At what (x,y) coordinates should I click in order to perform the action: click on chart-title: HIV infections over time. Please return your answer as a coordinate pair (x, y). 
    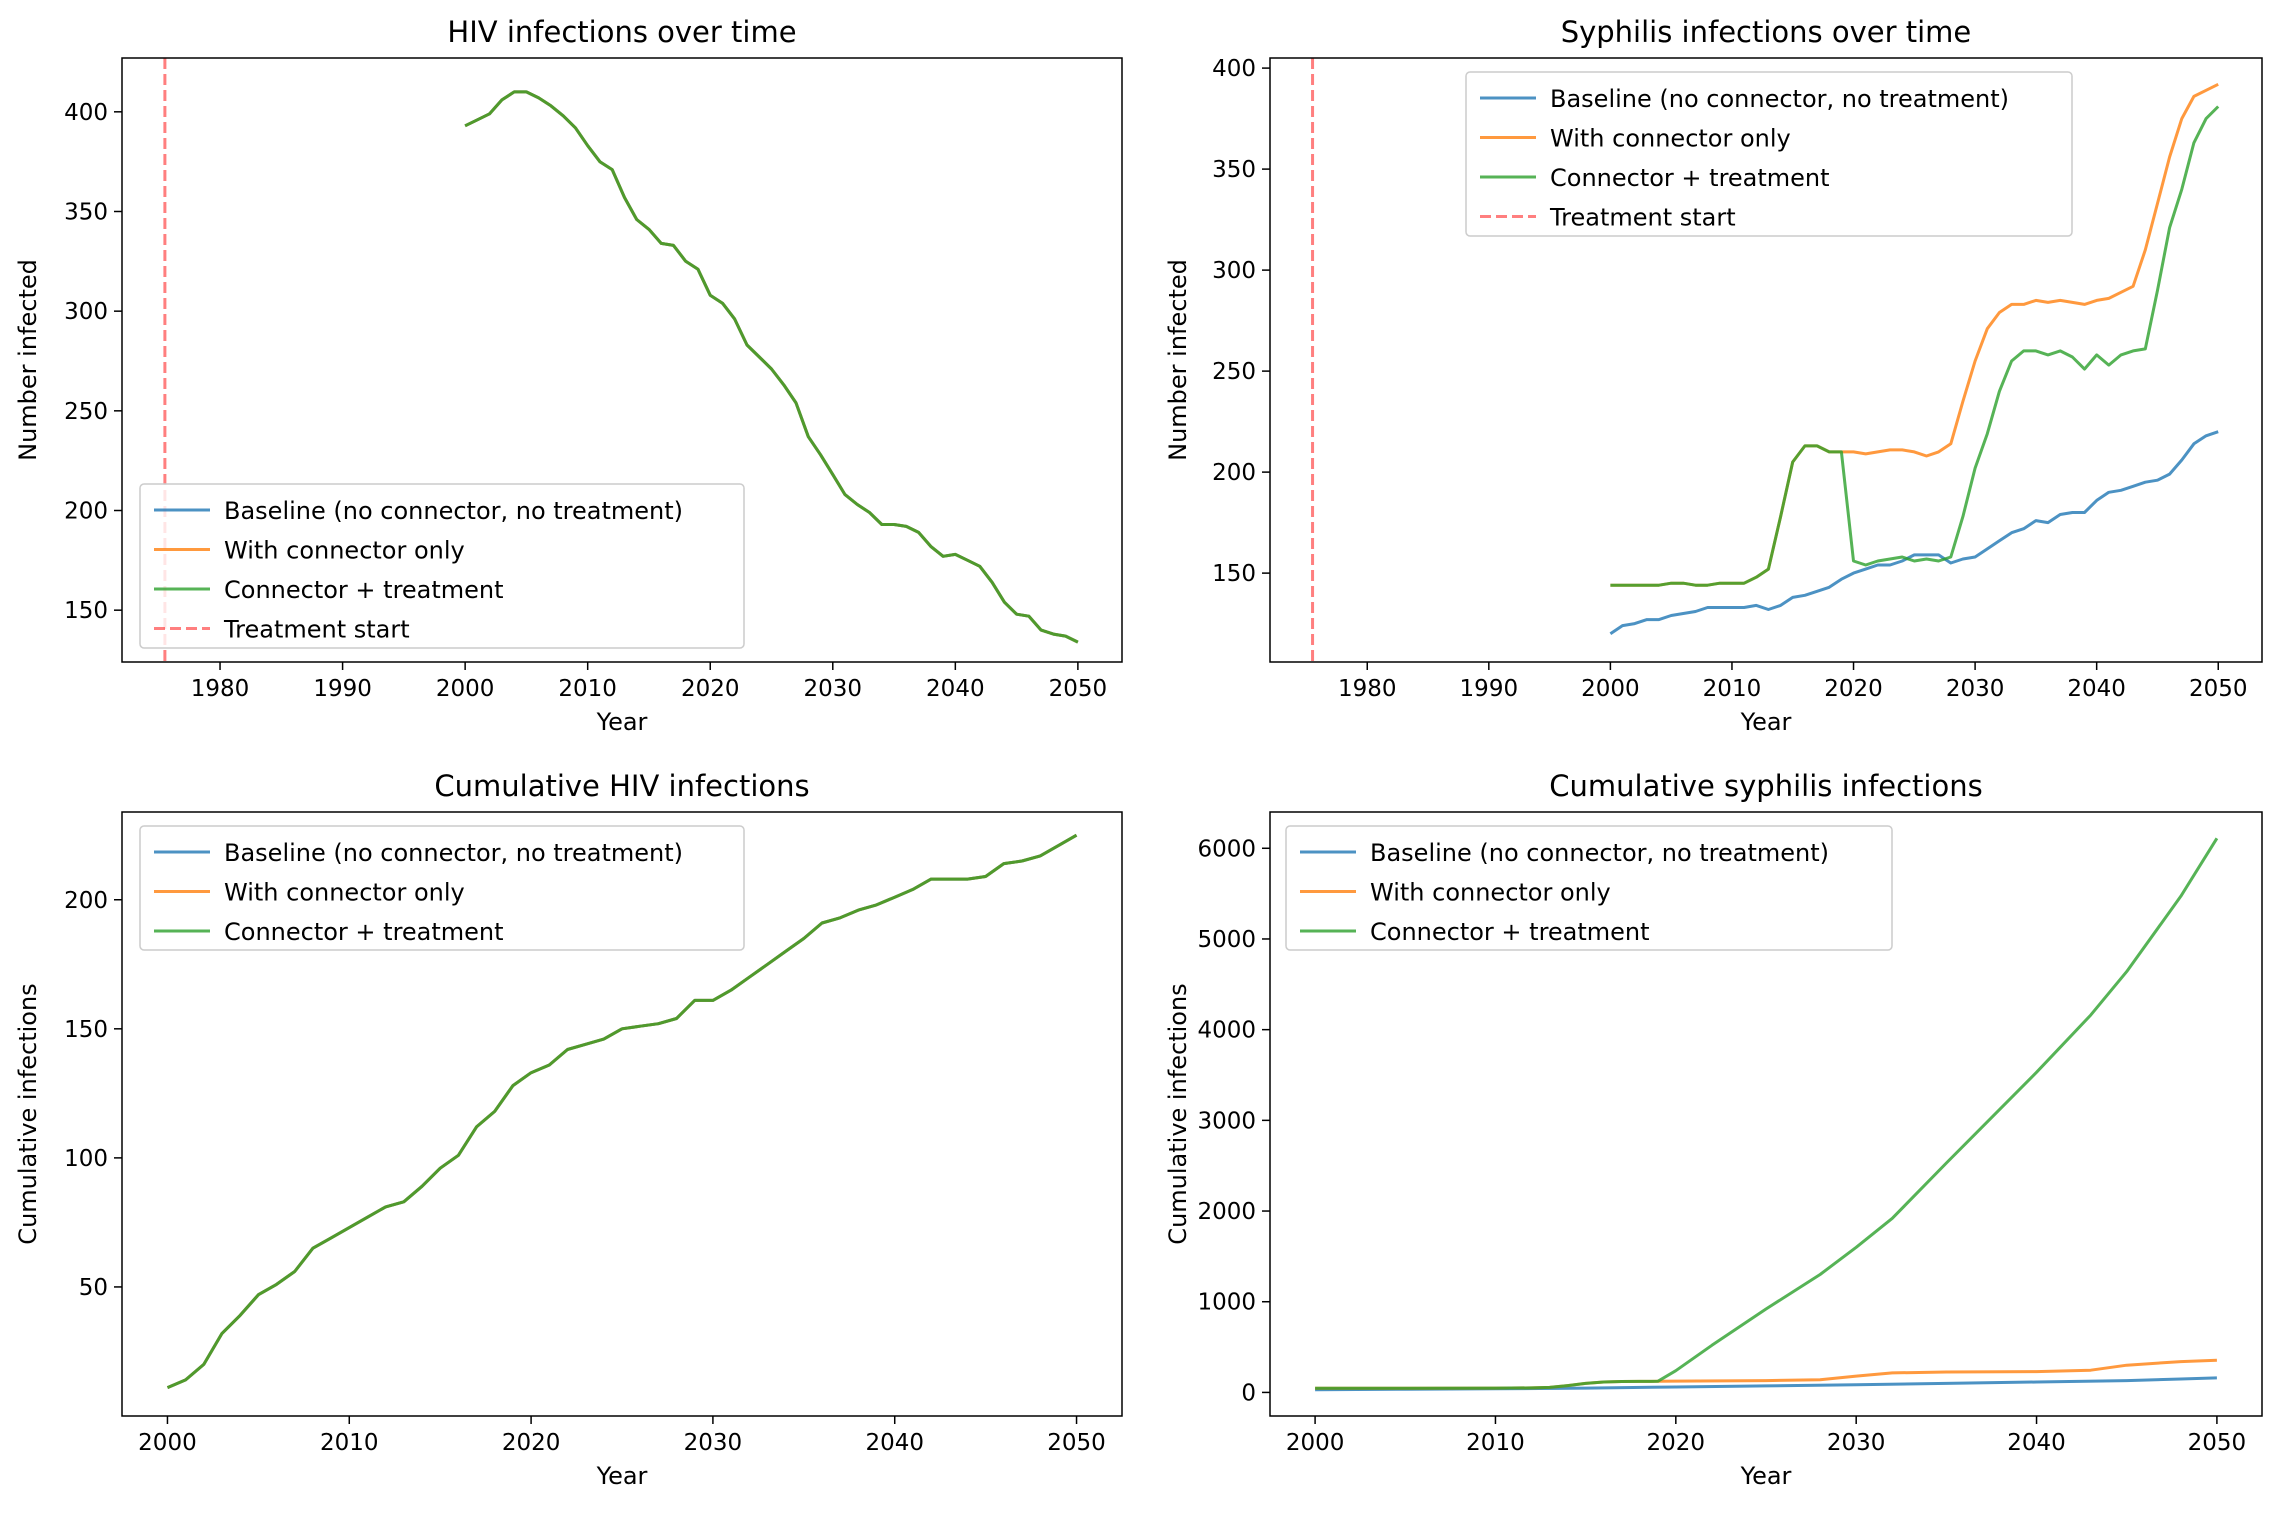
    Looking at the image, I should click on (621, 32).